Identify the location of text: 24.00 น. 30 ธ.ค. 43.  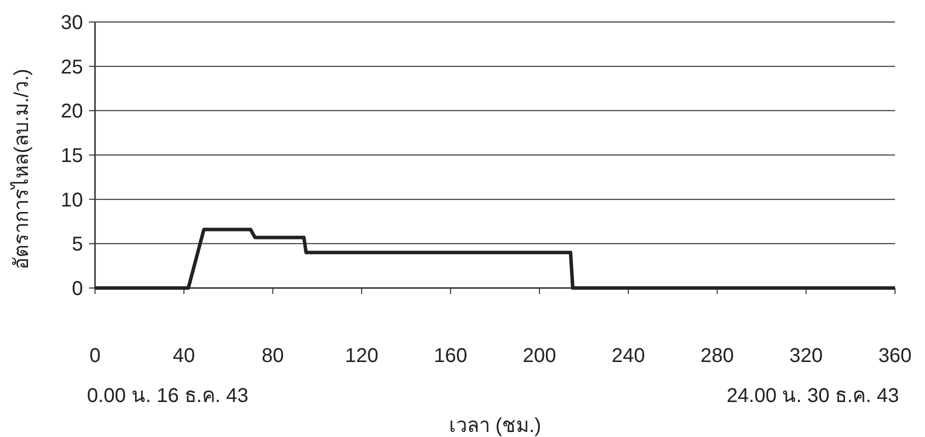
(812, 396).